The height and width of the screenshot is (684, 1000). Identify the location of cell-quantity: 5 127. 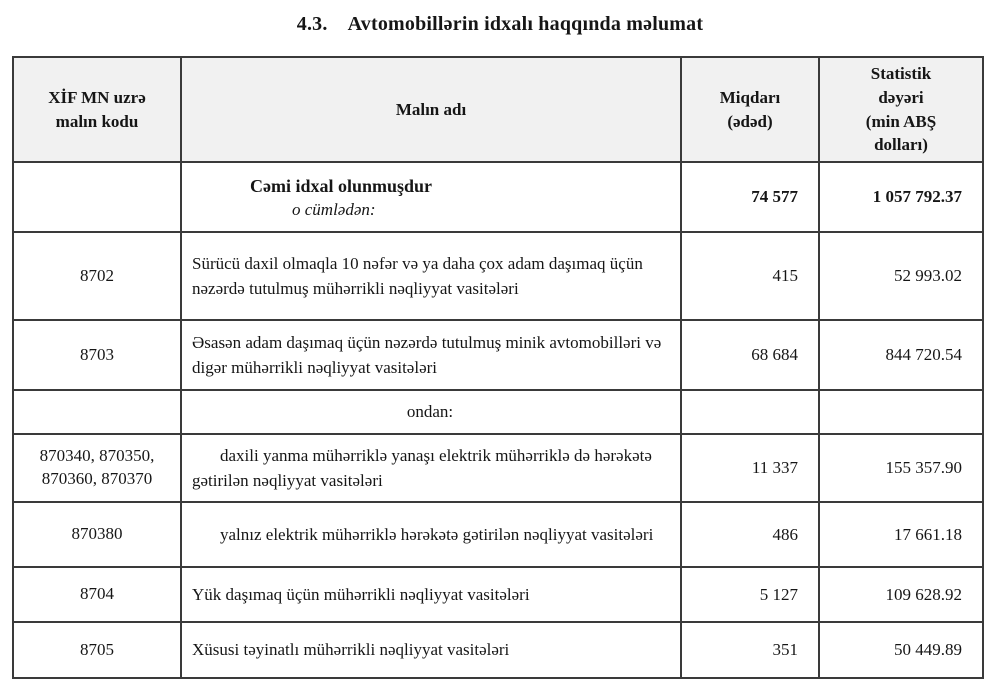
(750, 595).